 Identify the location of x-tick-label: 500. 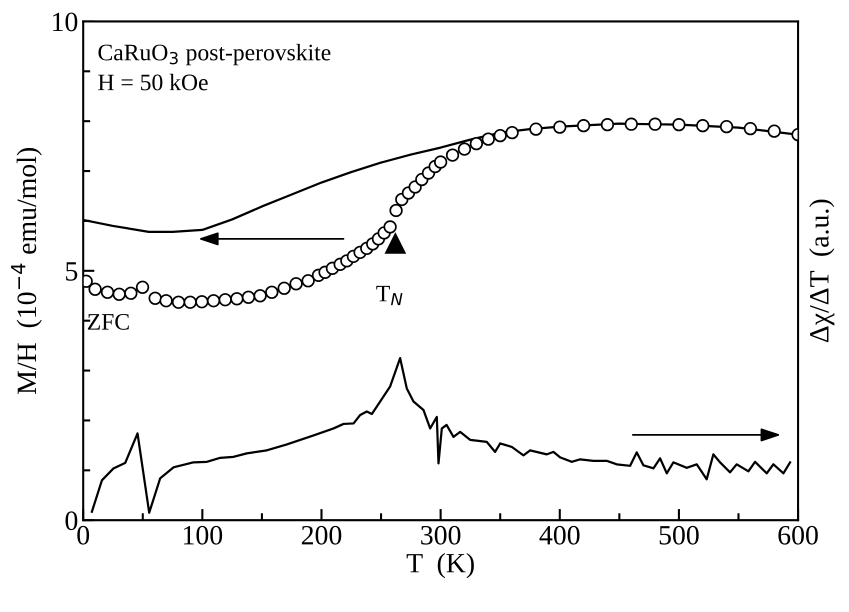
(679, 535).